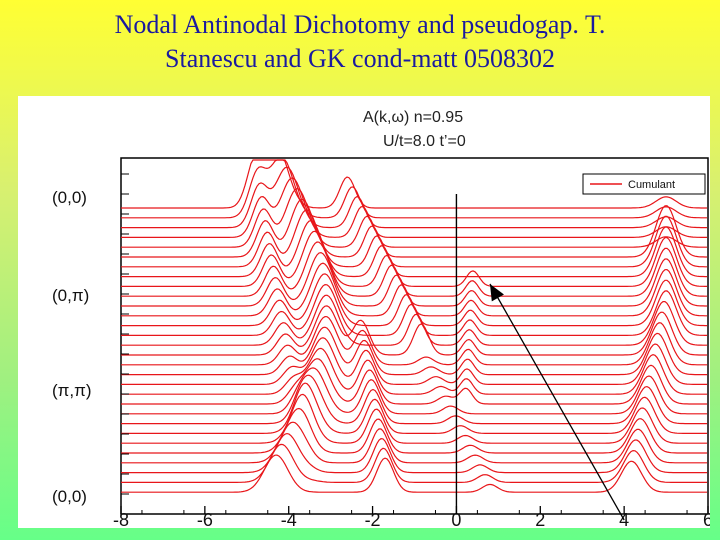 The image size is (720, 540). Describe the element at coordinates (706, 519) in the screenshot. I see `x-tick-label-7: 6` at that location.